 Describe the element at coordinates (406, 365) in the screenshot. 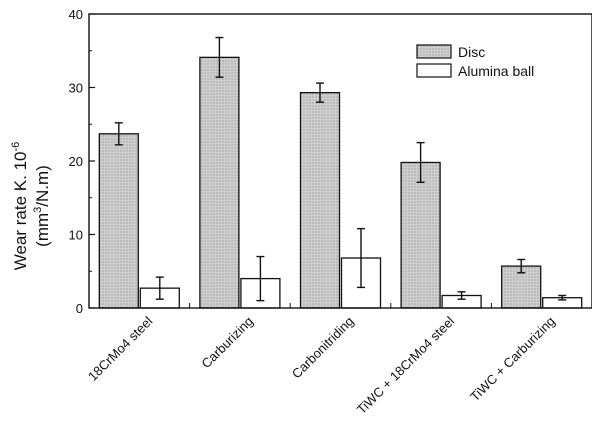

I see `x-category-label: TiWC + 18CrMo4 steel` at that location.